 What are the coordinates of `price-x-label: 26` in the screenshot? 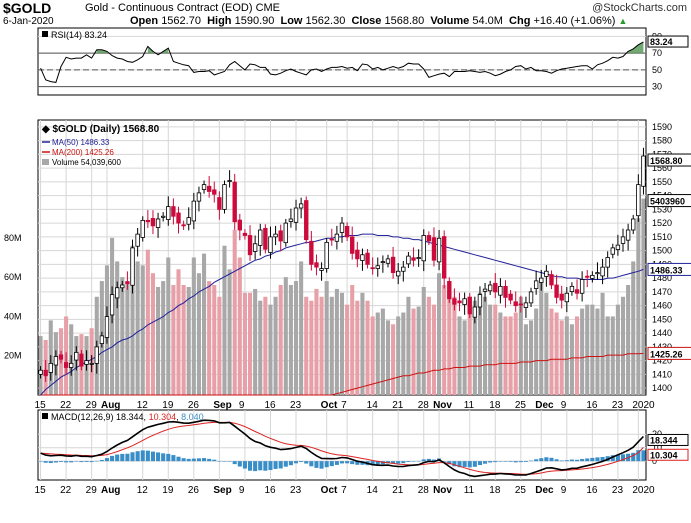 It's located at (194, 405).